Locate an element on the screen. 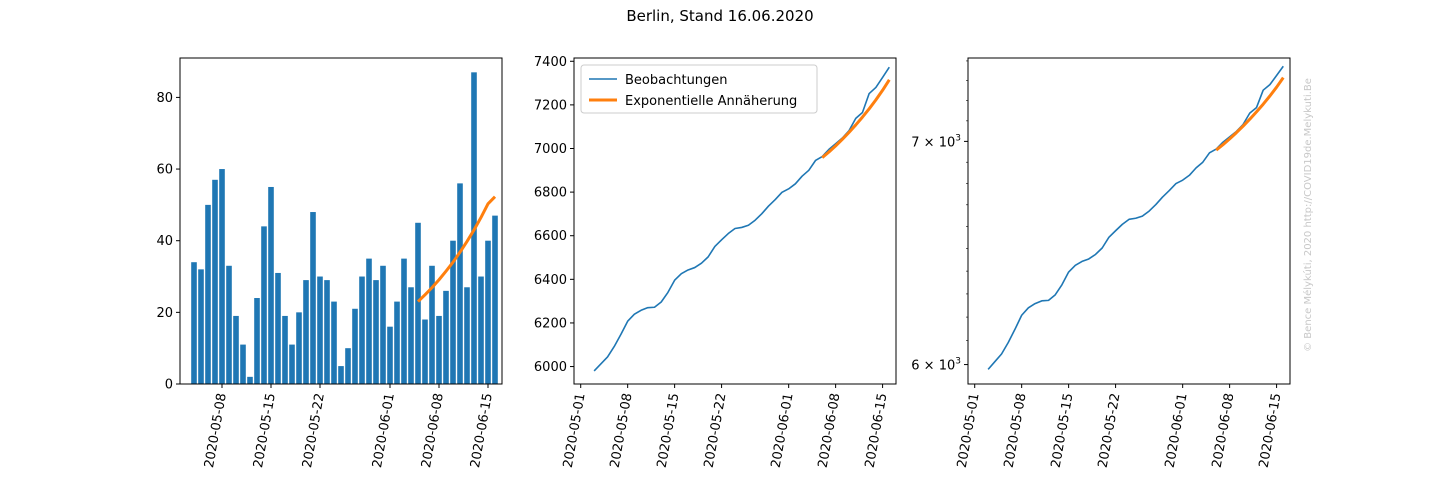  log-chart-ytick-label: 6 × 10³ is located at coordinates (936, 365).